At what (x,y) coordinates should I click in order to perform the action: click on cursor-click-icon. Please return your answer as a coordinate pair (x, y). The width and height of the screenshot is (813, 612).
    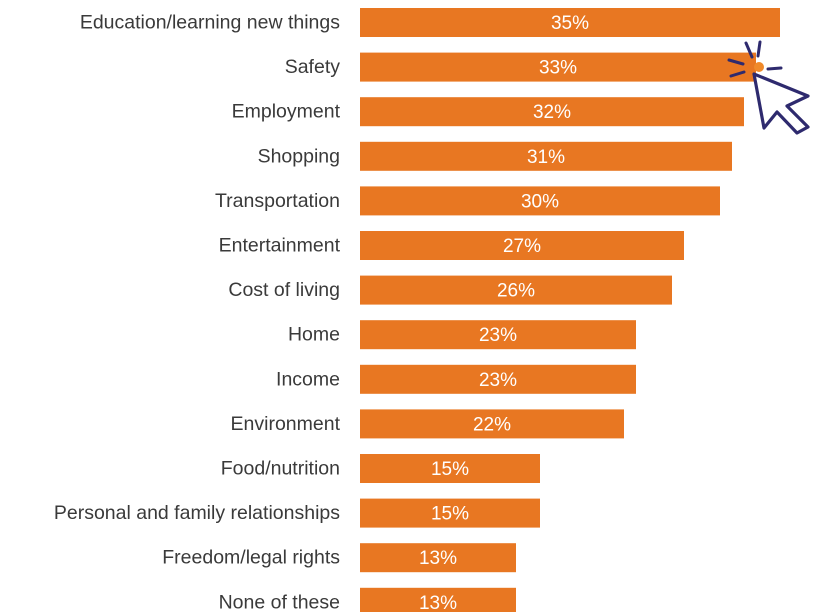
    Looking at the image, I should click on (768, 87).